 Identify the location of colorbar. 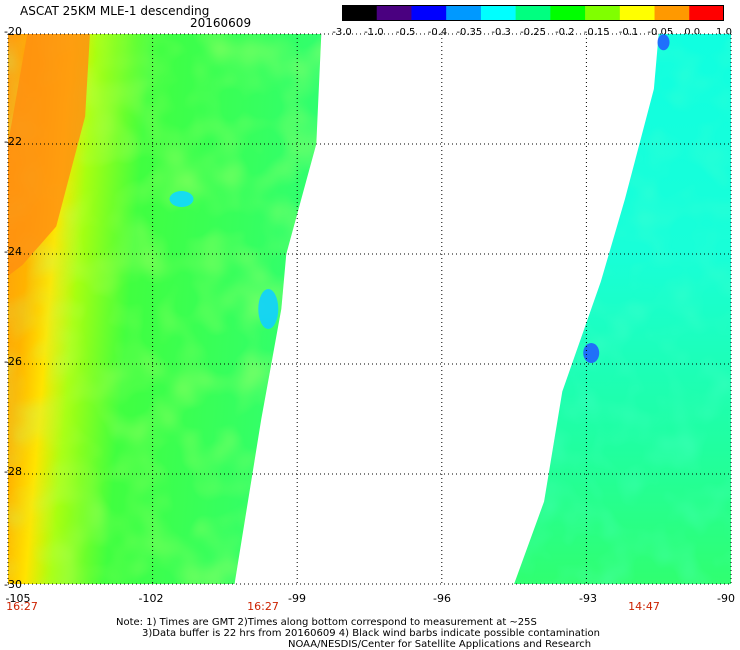
(533, 13).